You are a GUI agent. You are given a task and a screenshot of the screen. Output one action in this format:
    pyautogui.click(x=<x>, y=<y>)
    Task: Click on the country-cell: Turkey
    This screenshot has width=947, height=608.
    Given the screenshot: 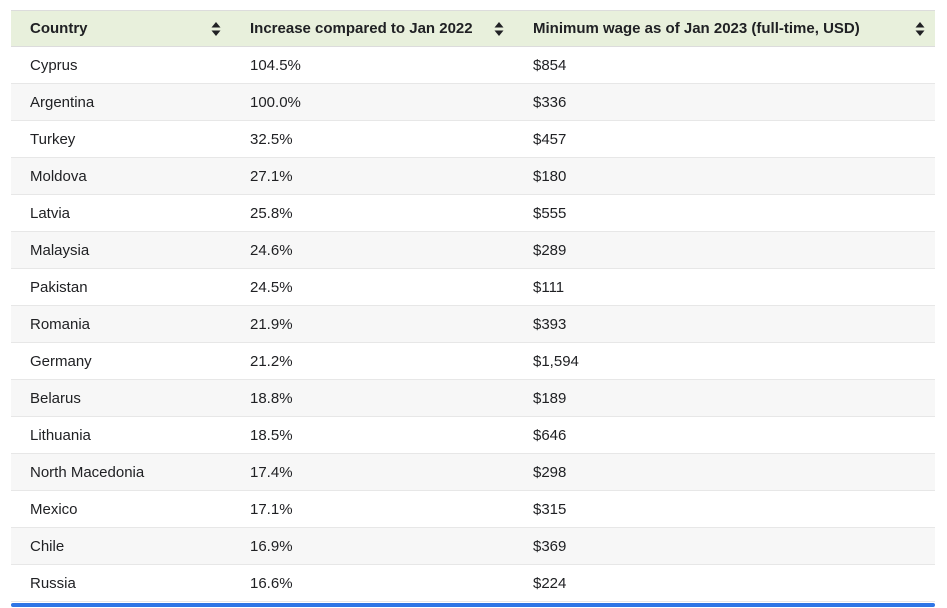 What is the action you would take?
    pyautogui.click(x=121, y=139)
    